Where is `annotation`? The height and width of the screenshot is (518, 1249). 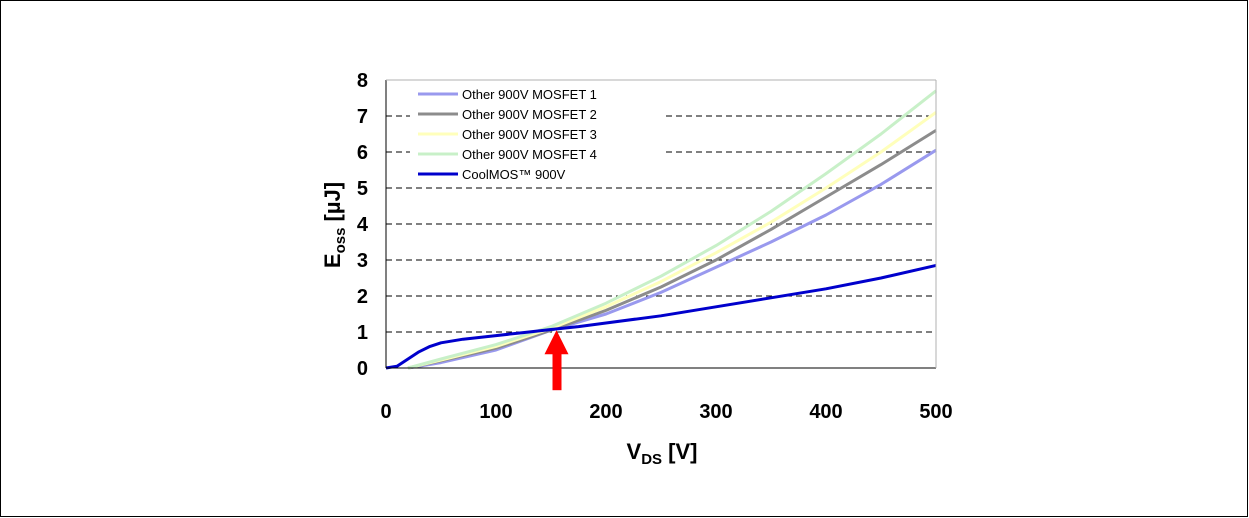
annotation is located at coordinates (556, 360).